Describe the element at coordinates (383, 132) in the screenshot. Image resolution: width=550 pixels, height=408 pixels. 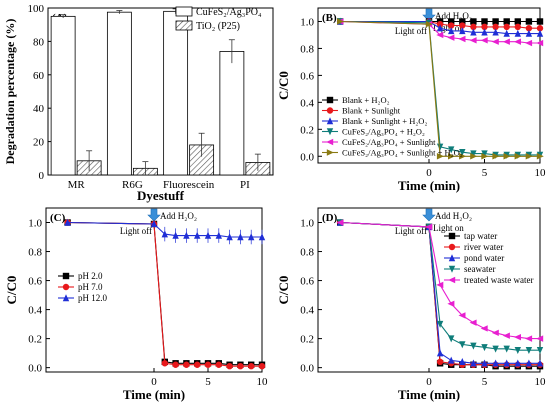
I see `legend-label: CuFeS₂/Ag₃PO₄ + H₂O₂` at that location.